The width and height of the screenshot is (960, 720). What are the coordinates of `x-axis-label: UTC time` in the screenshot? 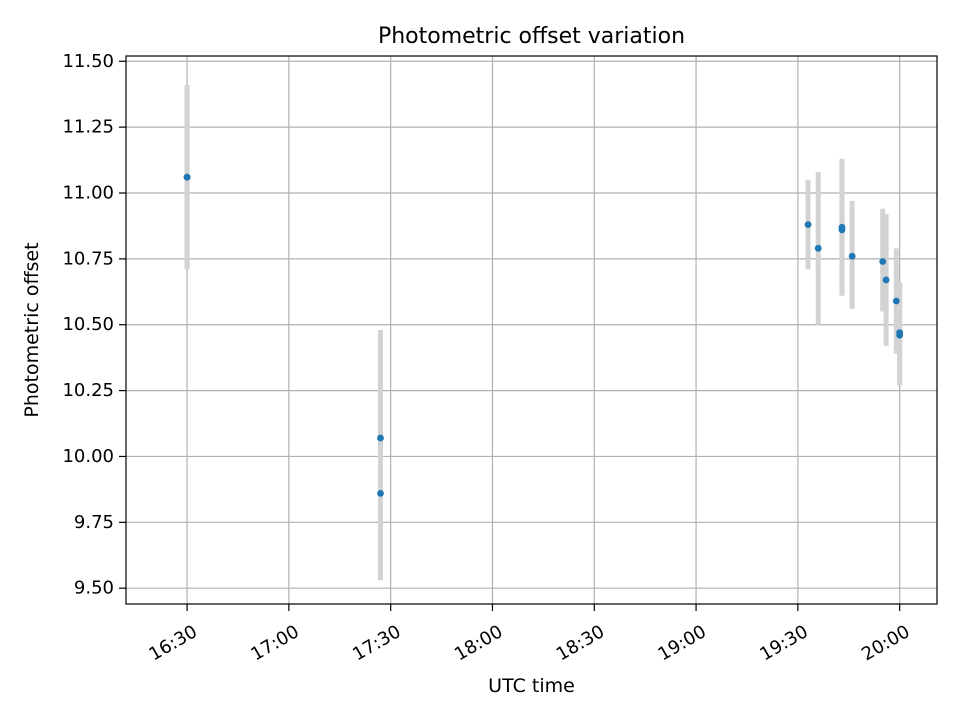 It's located at (531, 686).